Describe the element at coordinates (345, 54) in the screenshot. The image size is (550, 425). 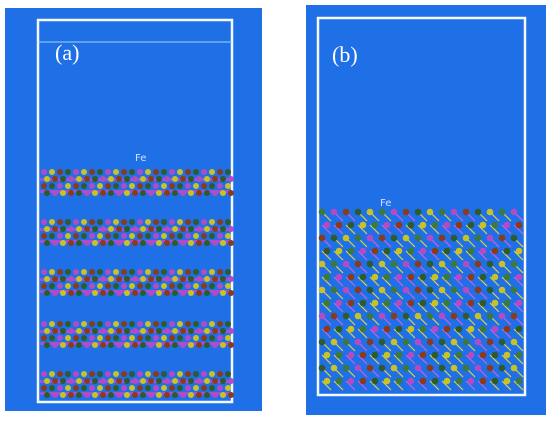
I see `panel-label: (b)` at that location.